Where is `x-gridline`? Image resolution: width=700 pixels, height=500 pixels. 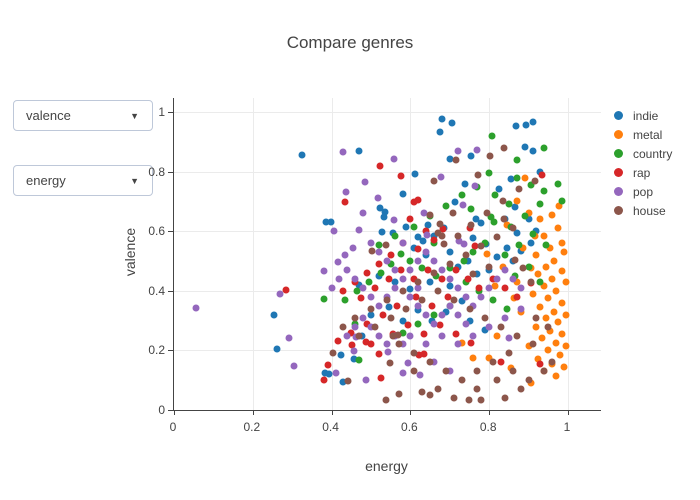
x-gridline is located at coordinates (411, 254).